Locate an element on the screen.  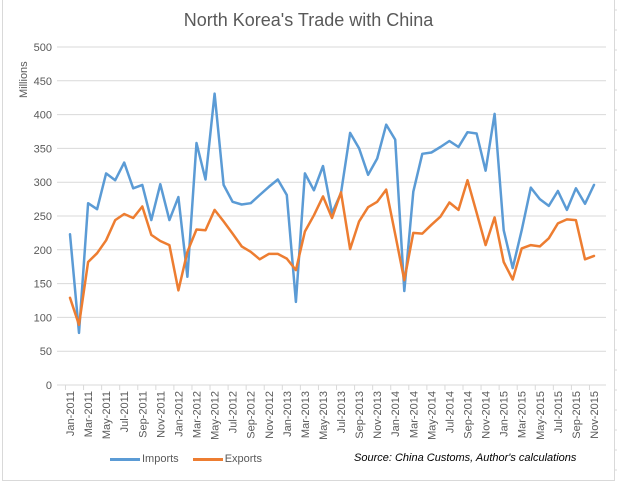
svg-text: Jul-2011 is located at coordinates (125, 411).